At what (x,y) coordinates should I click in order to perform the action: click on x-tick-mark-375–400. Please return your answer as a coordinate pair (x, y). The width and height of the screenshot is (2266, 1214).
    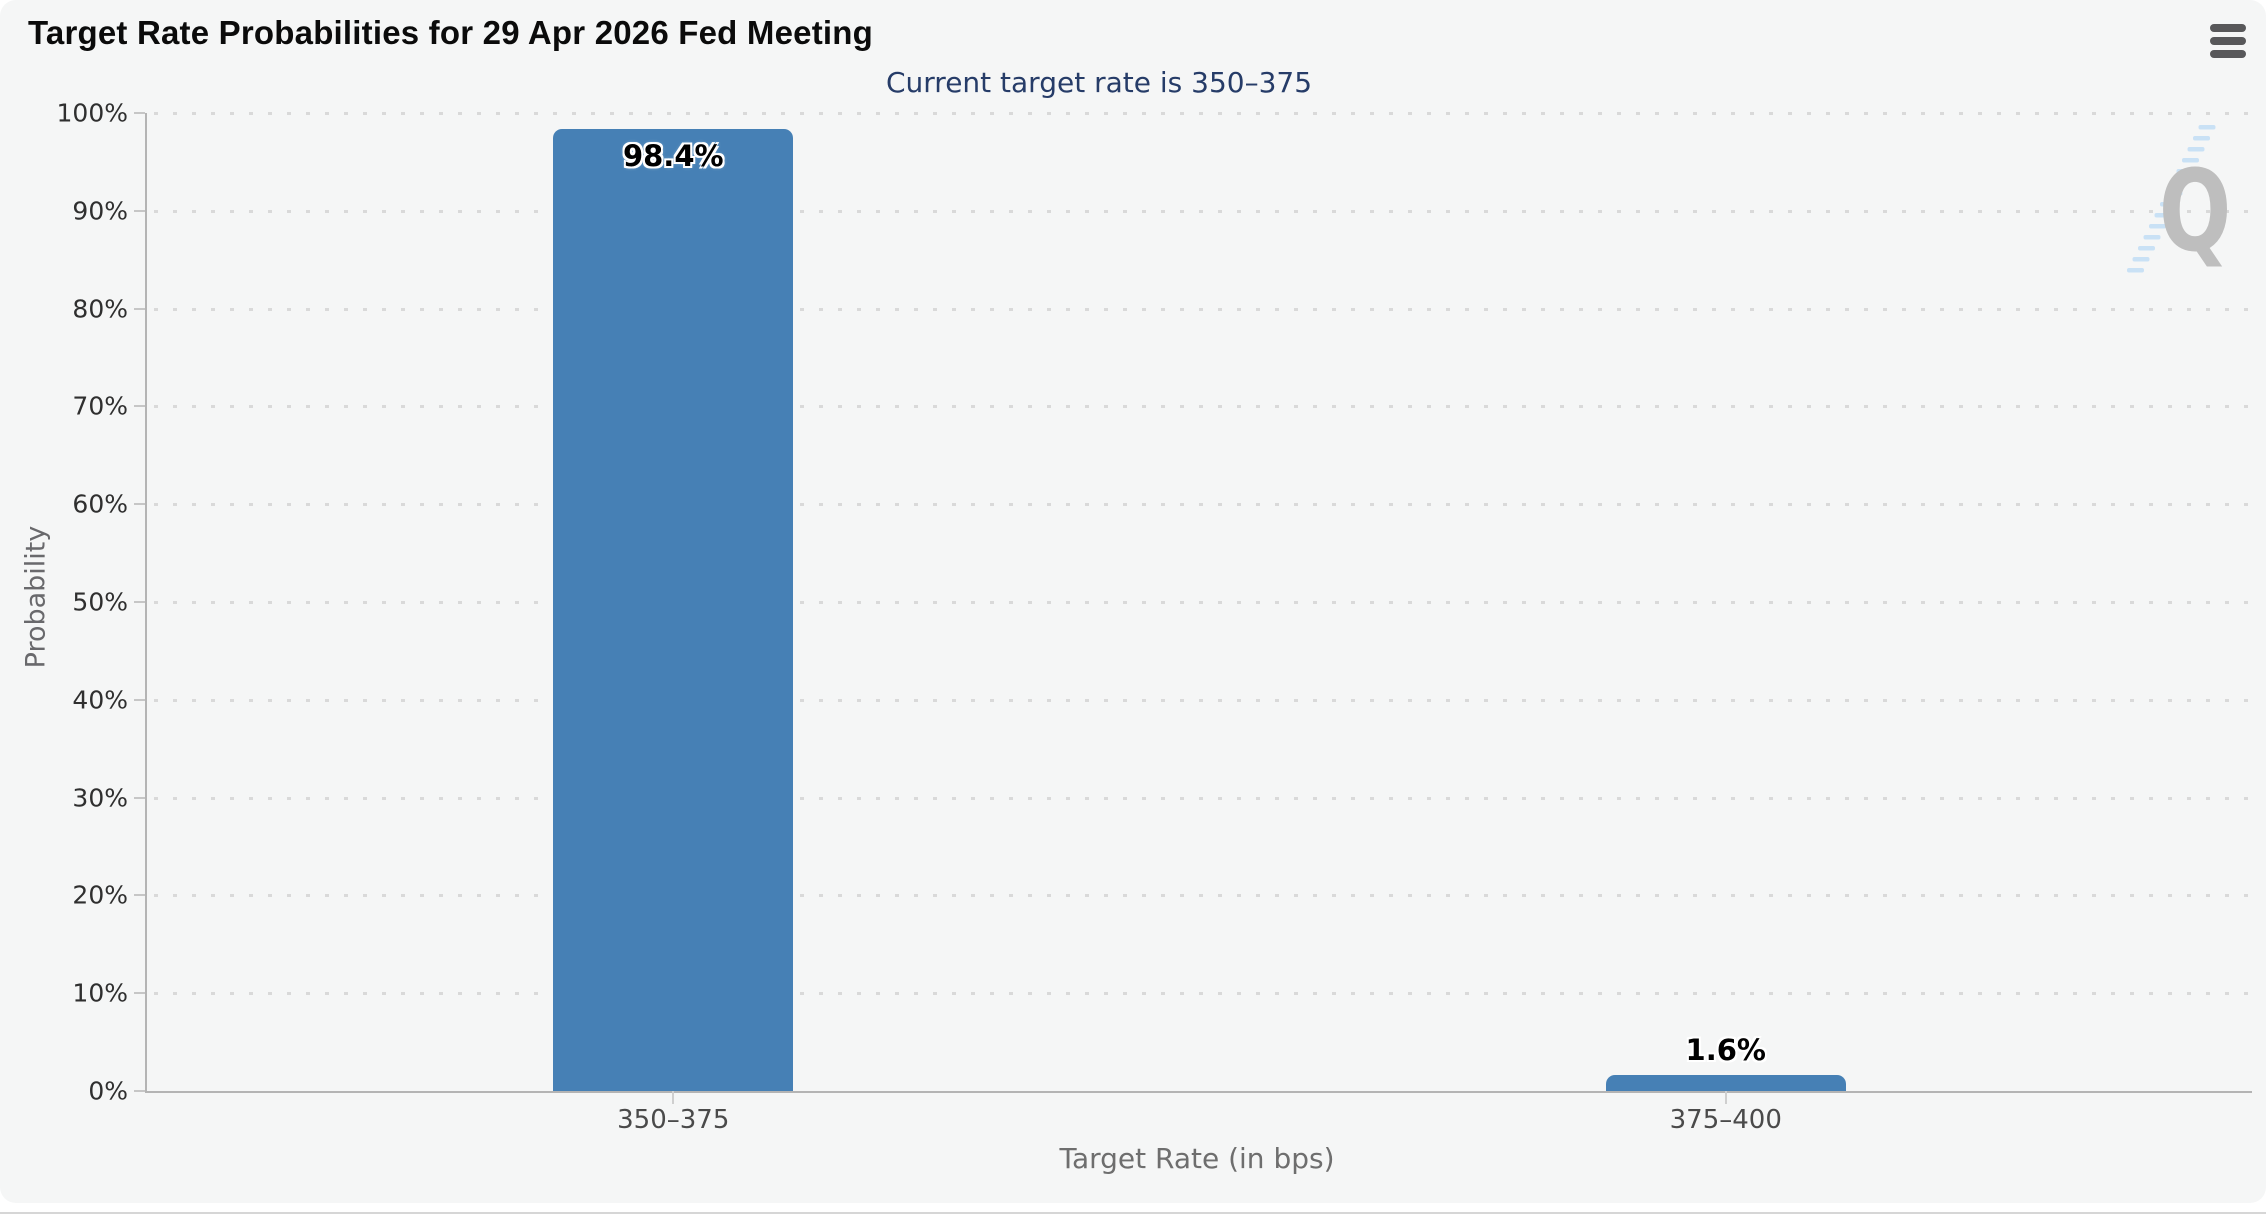
    Looking at the image, I should click on (1725, 1097).